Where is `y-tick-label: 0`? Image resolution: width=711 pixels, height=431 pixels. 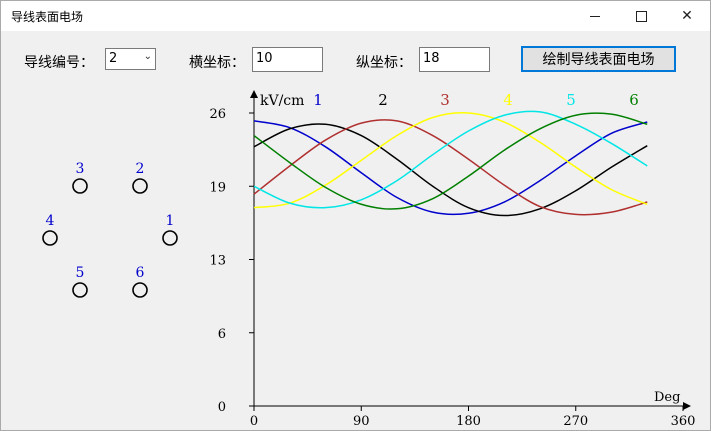
y-tick-label: 0 is located at coordinates (222, 407).